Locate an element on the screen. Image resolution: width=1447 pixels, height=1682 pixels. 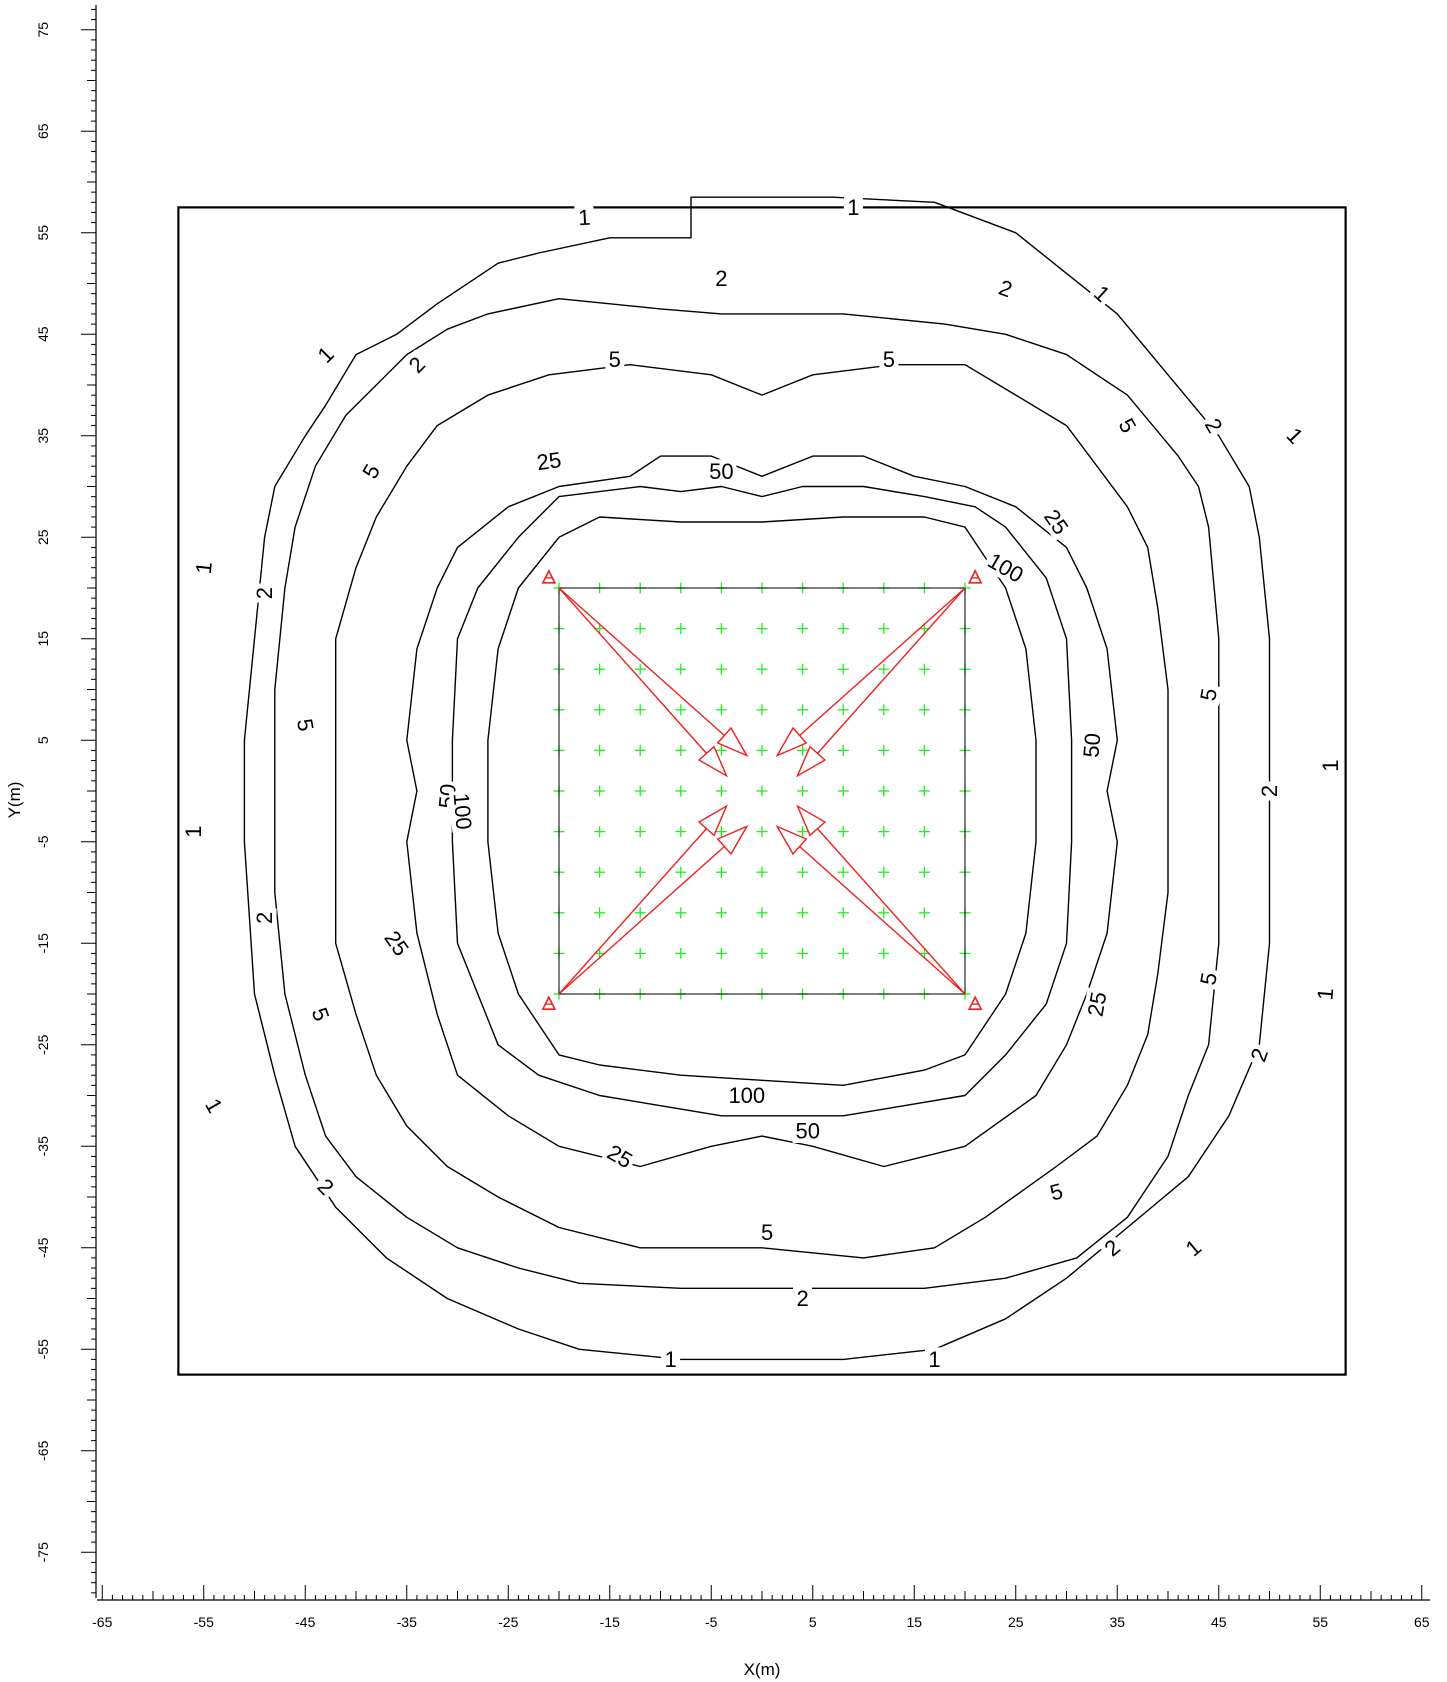
y-tick-label: 55 is located at coordinates (43, 233).